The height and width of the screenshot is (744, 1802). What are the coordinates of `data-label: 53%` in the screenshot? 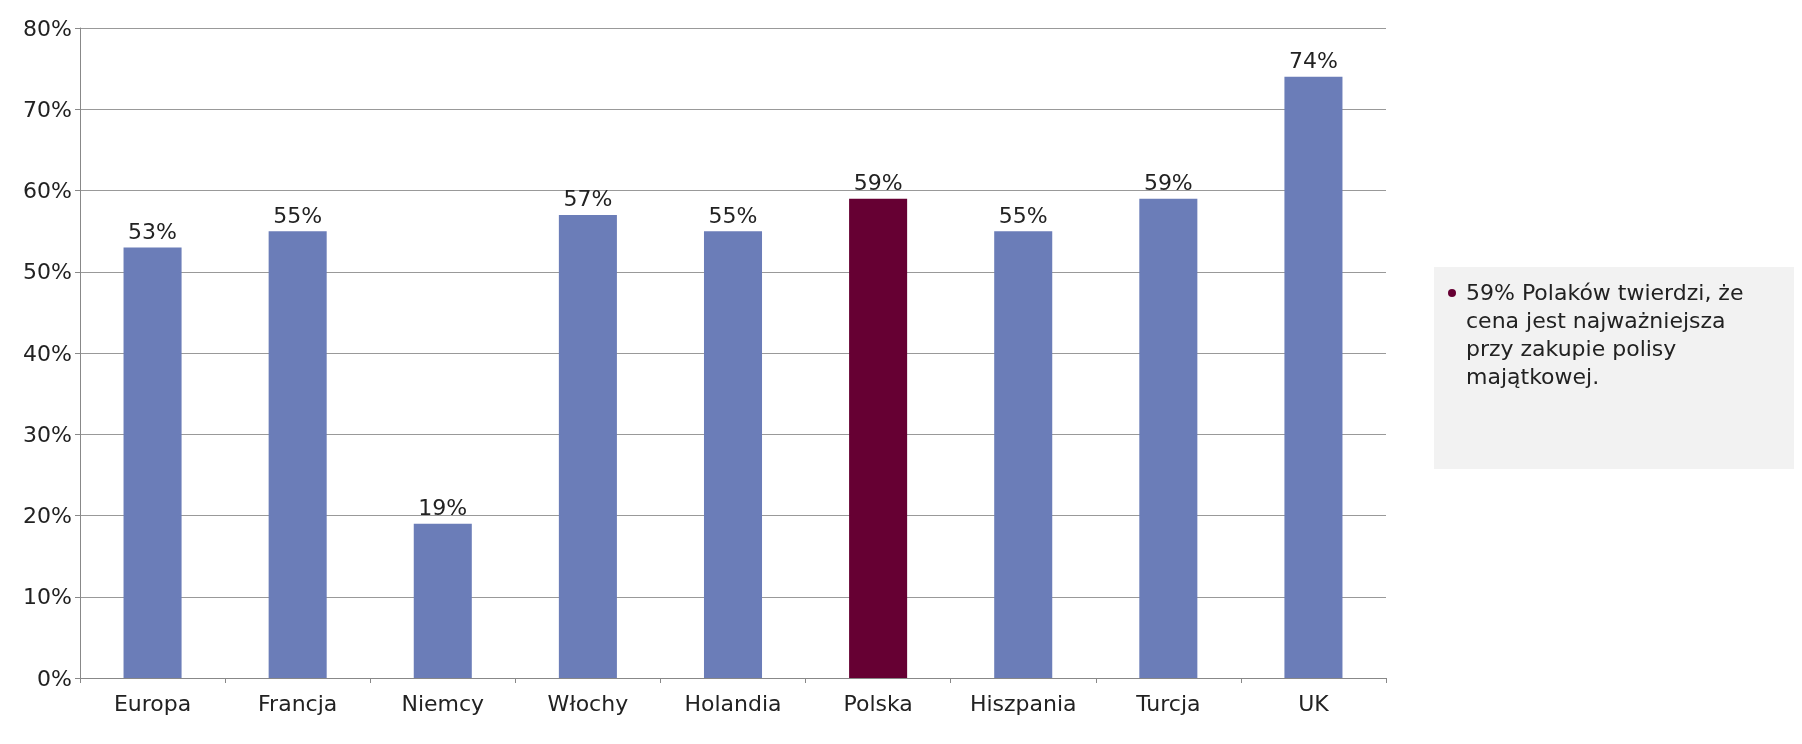 It's located at (153, 231).